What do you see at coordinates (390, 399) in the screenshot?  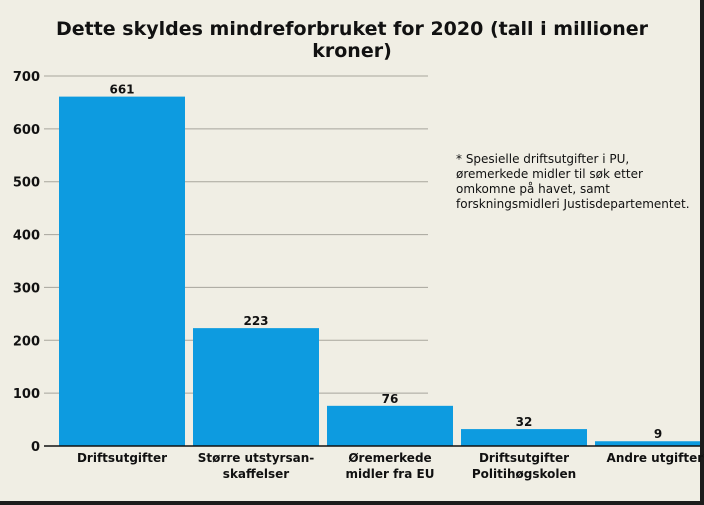 I see `data-label: 76` at bounding box center [390, 399].